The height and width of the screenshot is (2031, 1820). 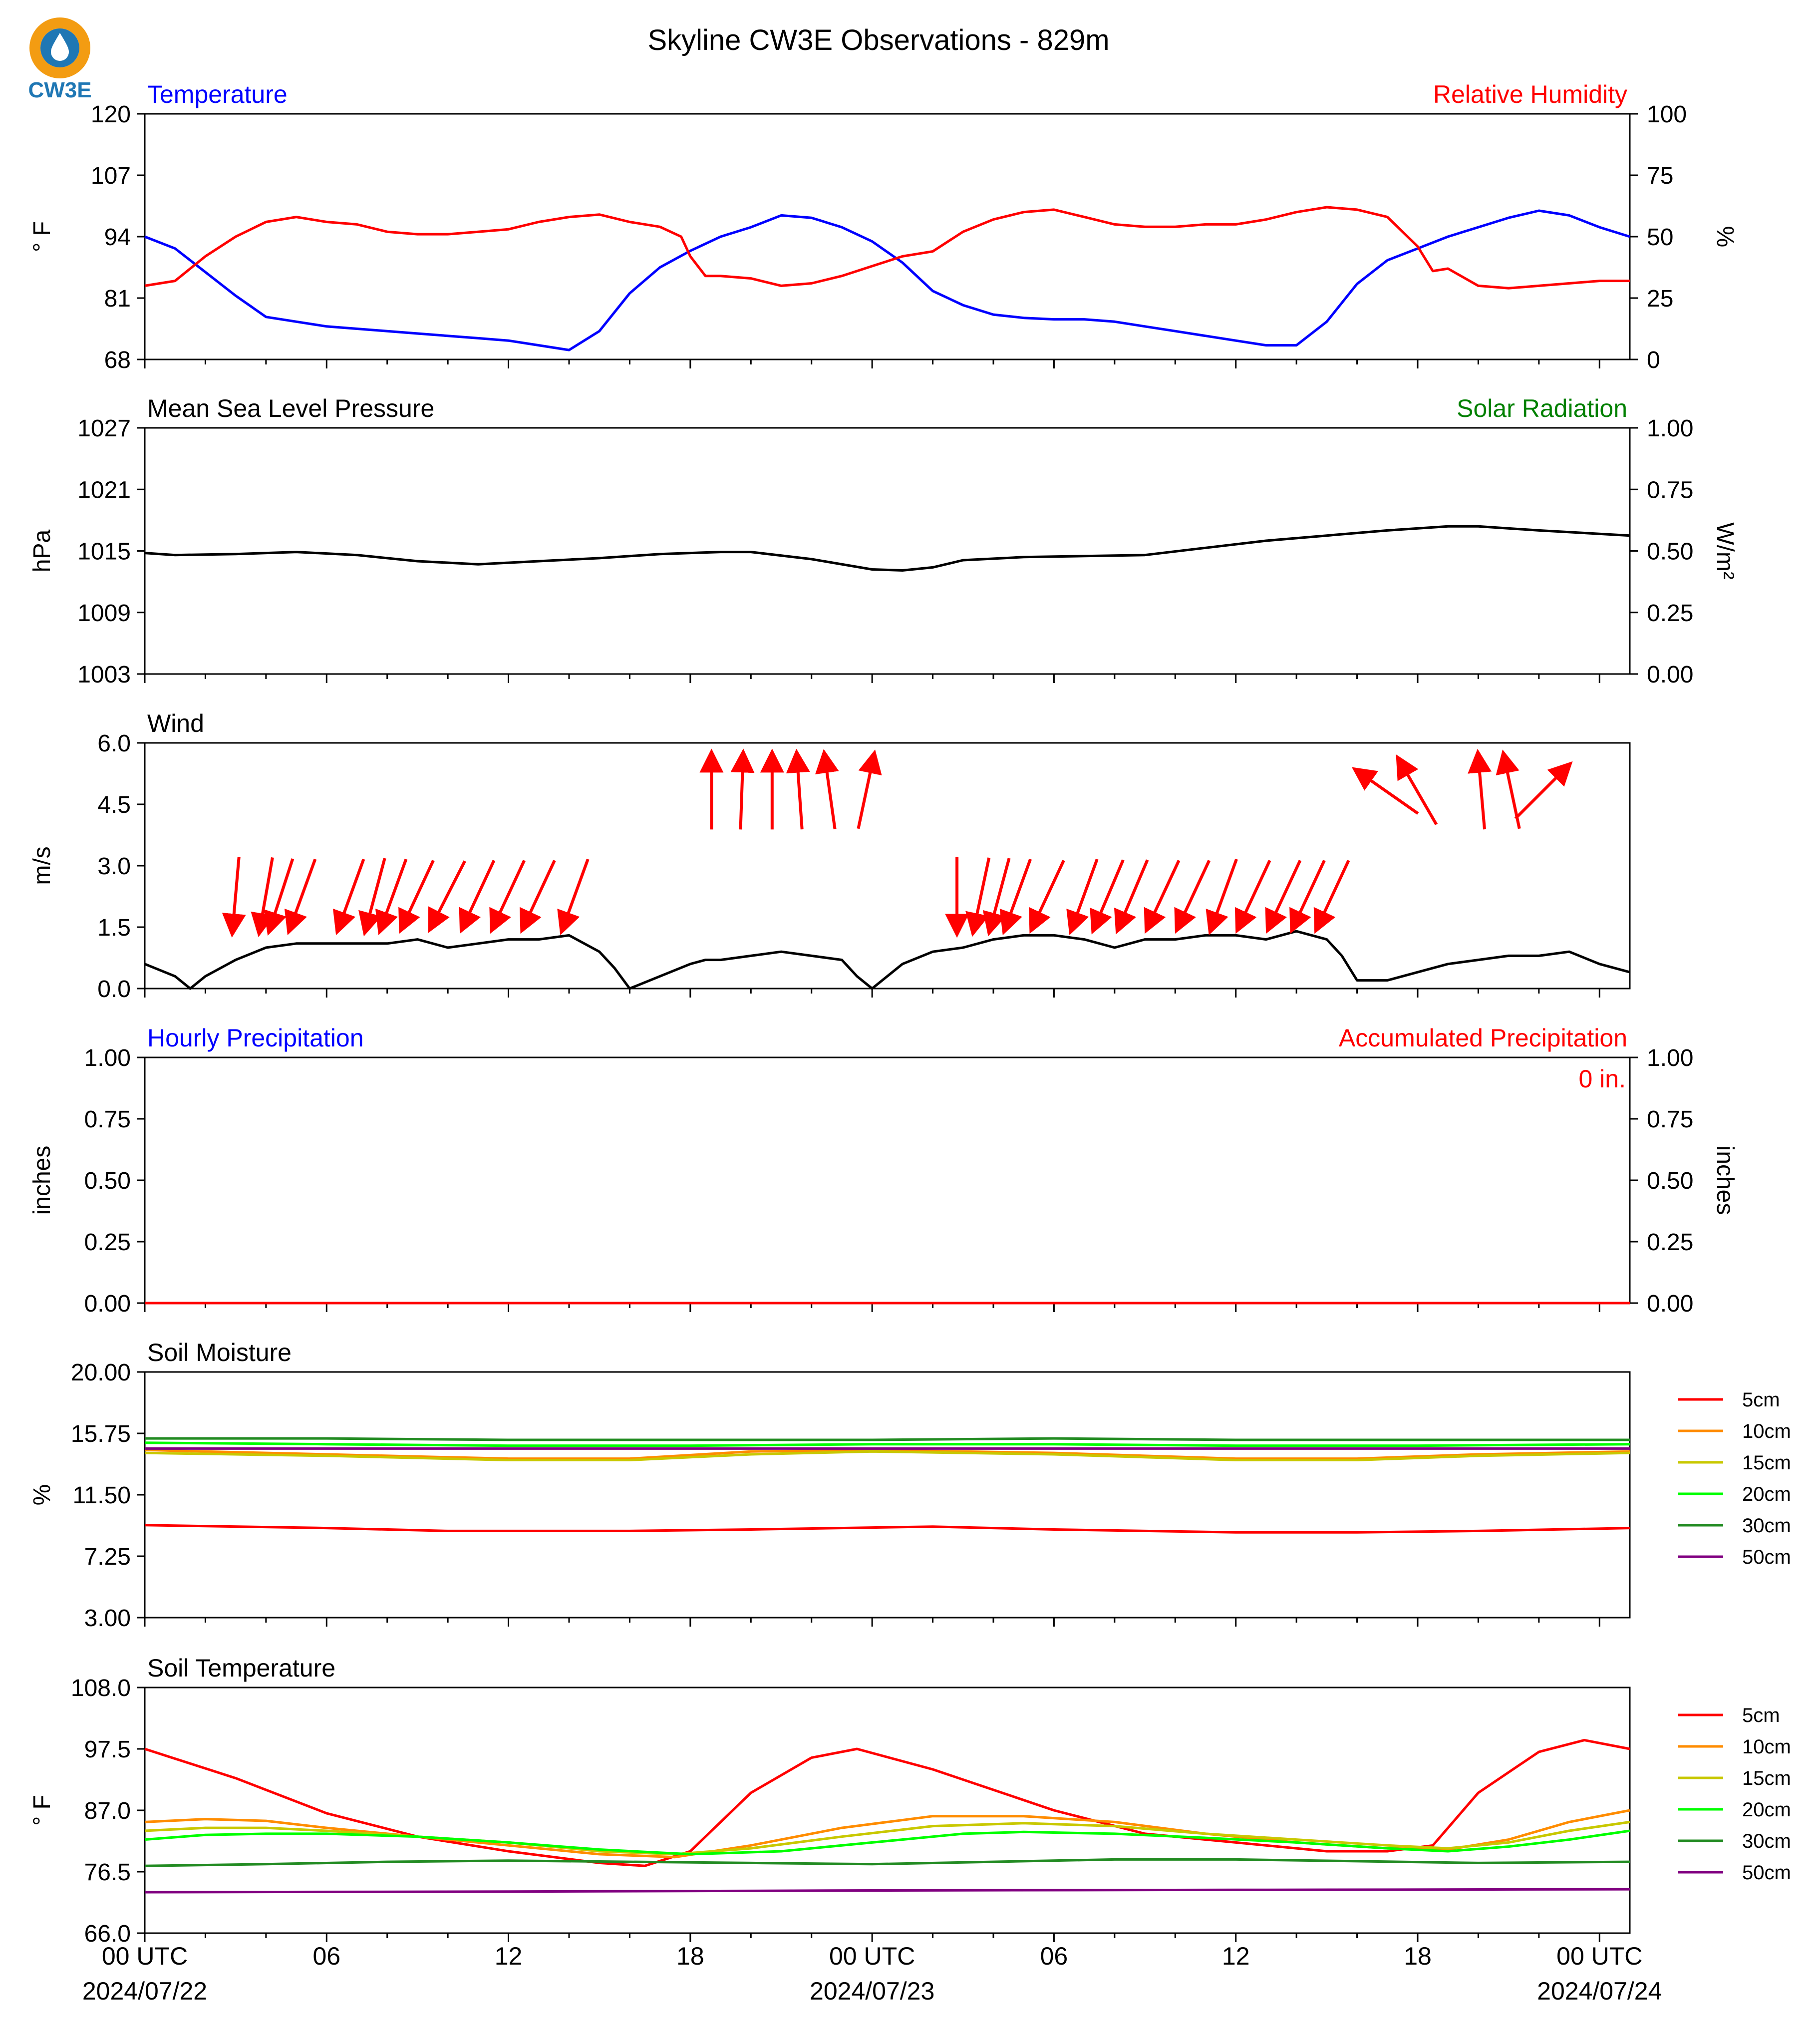 What do you see at coordinates (1766, 1841) in the screenshot?
I see `legend-label: 30cm` at bounding box center [1766, 1841].